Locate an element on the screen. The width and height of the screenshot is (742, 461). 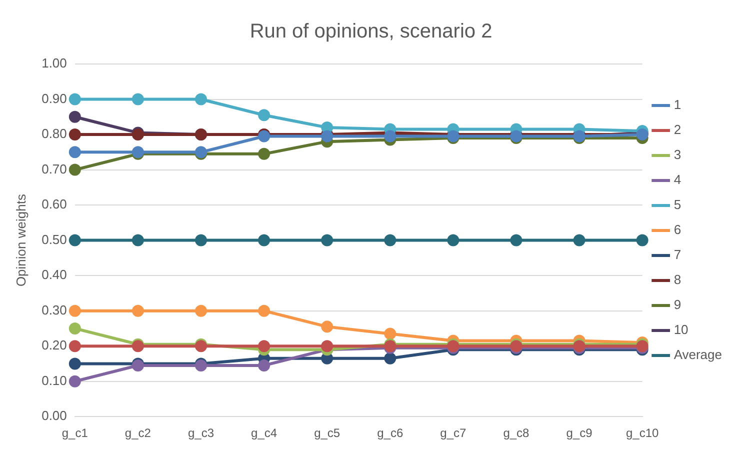
legend-label: 6 is located at coordinates (678, 230).